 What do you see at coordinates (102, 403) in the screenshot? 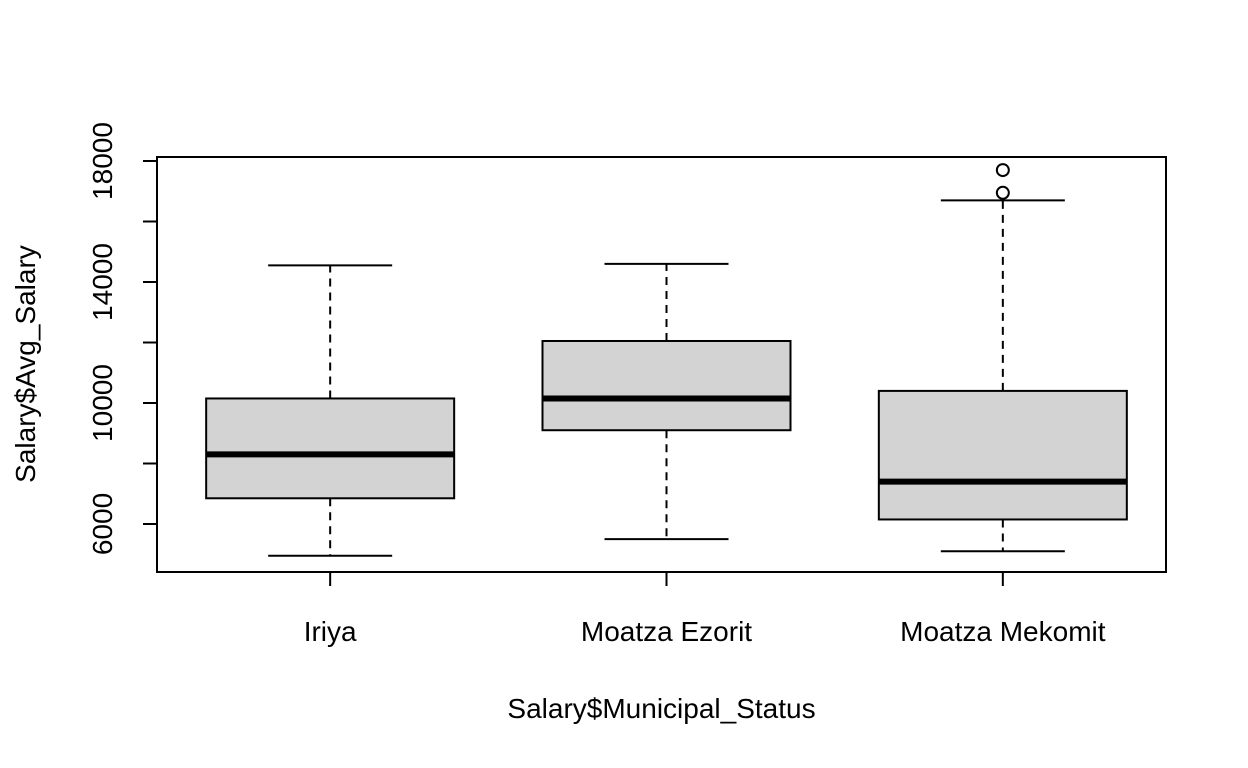
I see `y-tick-label: 10000` at bounding box center [102, 403].